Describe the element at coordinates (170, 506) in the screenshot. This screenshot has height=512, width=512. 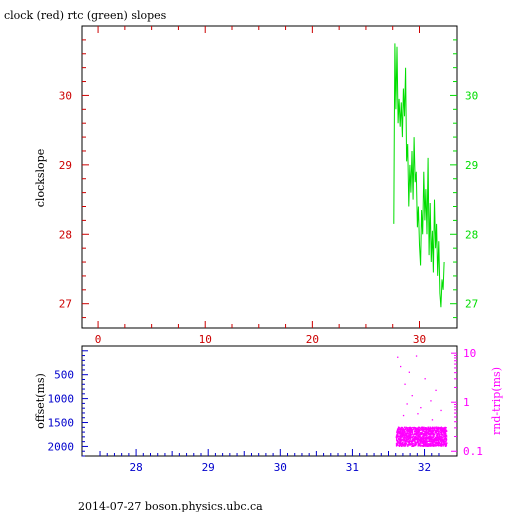
I see `footer-text: 2014-07-27 boson.physics.ubc.ca` at that location.